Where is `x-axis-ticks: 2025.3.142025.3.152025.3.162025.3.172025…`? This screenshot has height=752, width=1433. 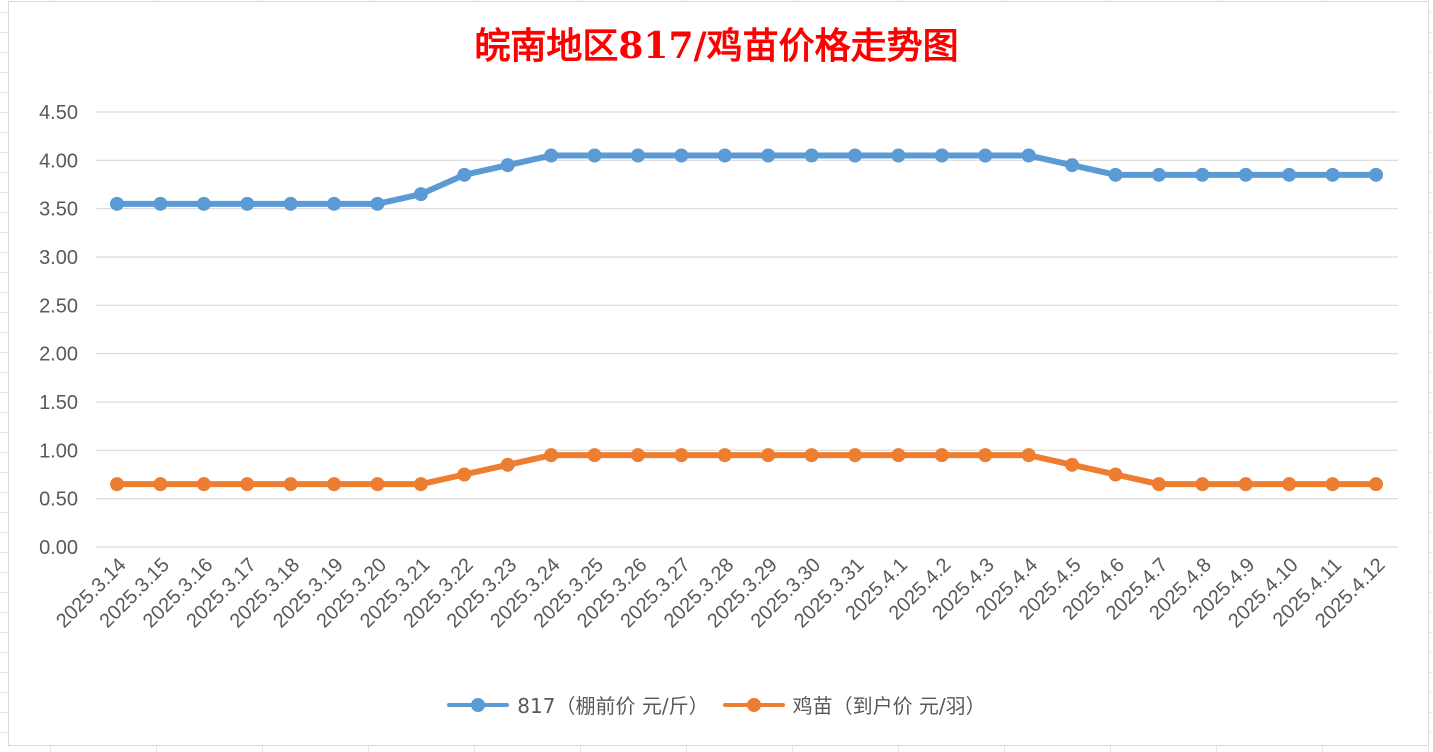
x-axis-ticks: 2025.3.142025.3.152025.3.162025.3.172025… is located at coordinates (720, 593).